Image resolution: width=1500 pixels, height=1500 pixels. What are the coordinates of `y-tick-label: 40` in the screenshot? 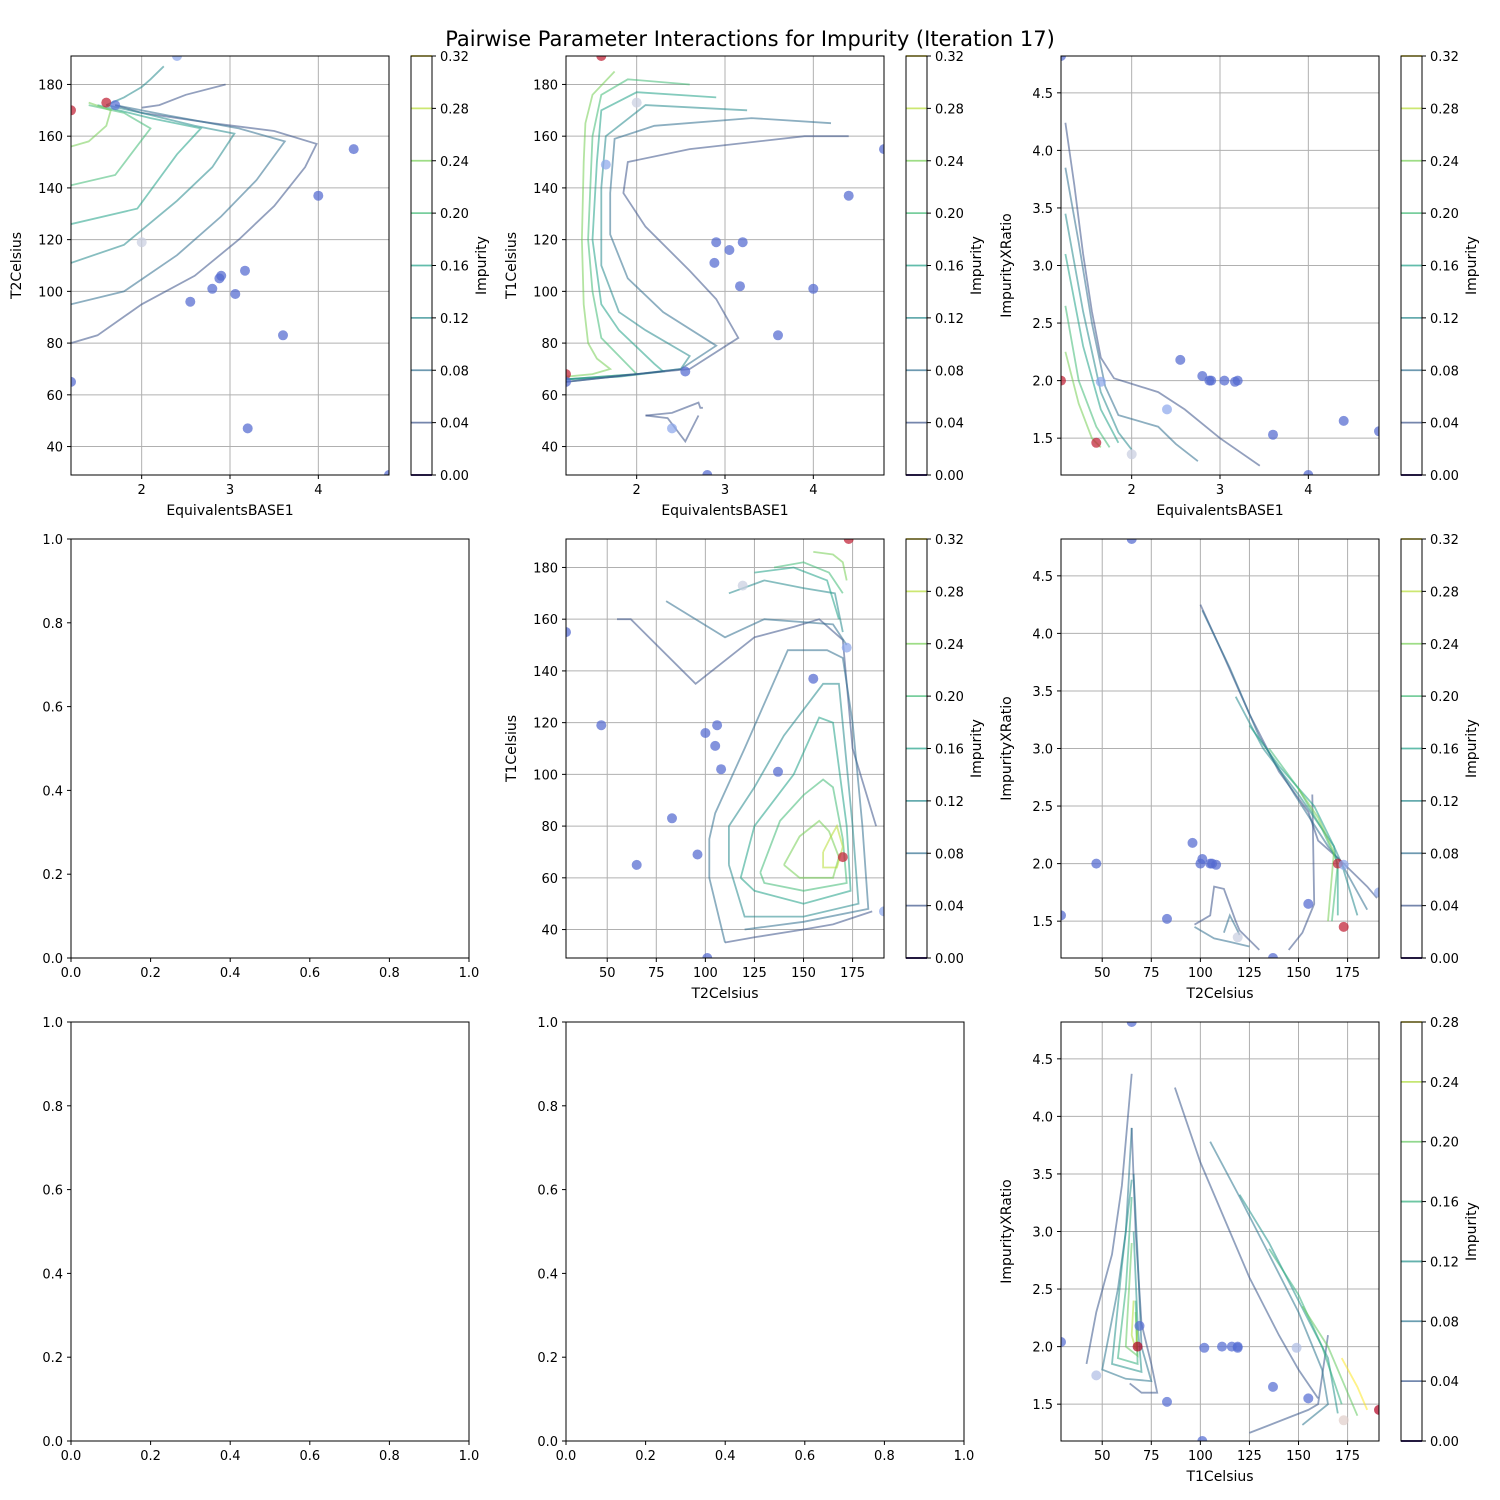 It's located at (549, 448).